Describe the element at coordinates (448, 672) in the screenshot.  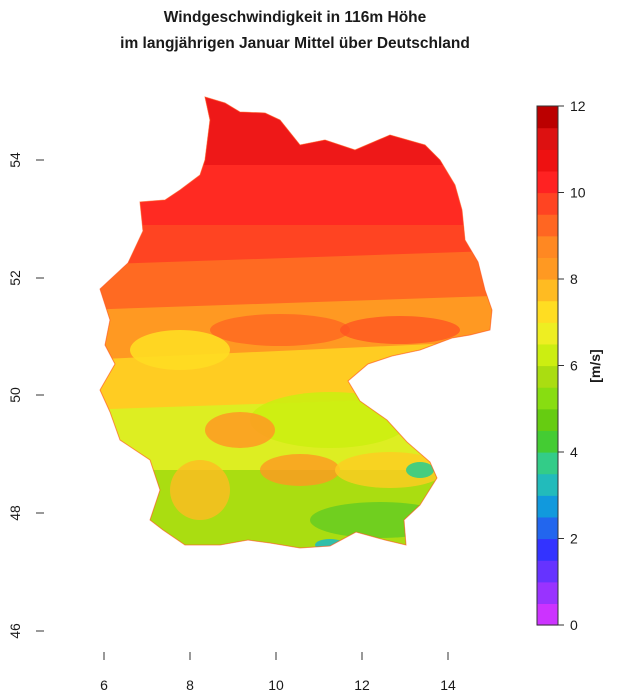
I see `x-tick: 14` at that location.